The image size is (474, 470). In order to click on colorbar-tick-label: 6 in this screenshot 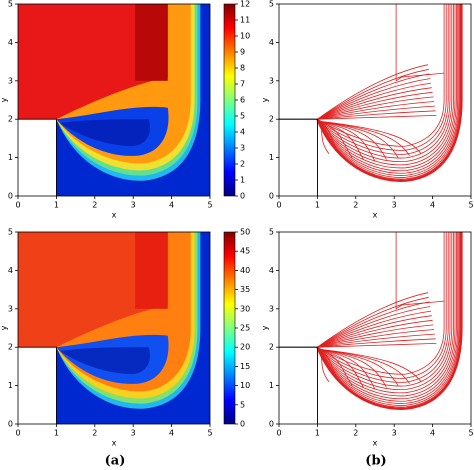, I will do `click(242, 100)`.